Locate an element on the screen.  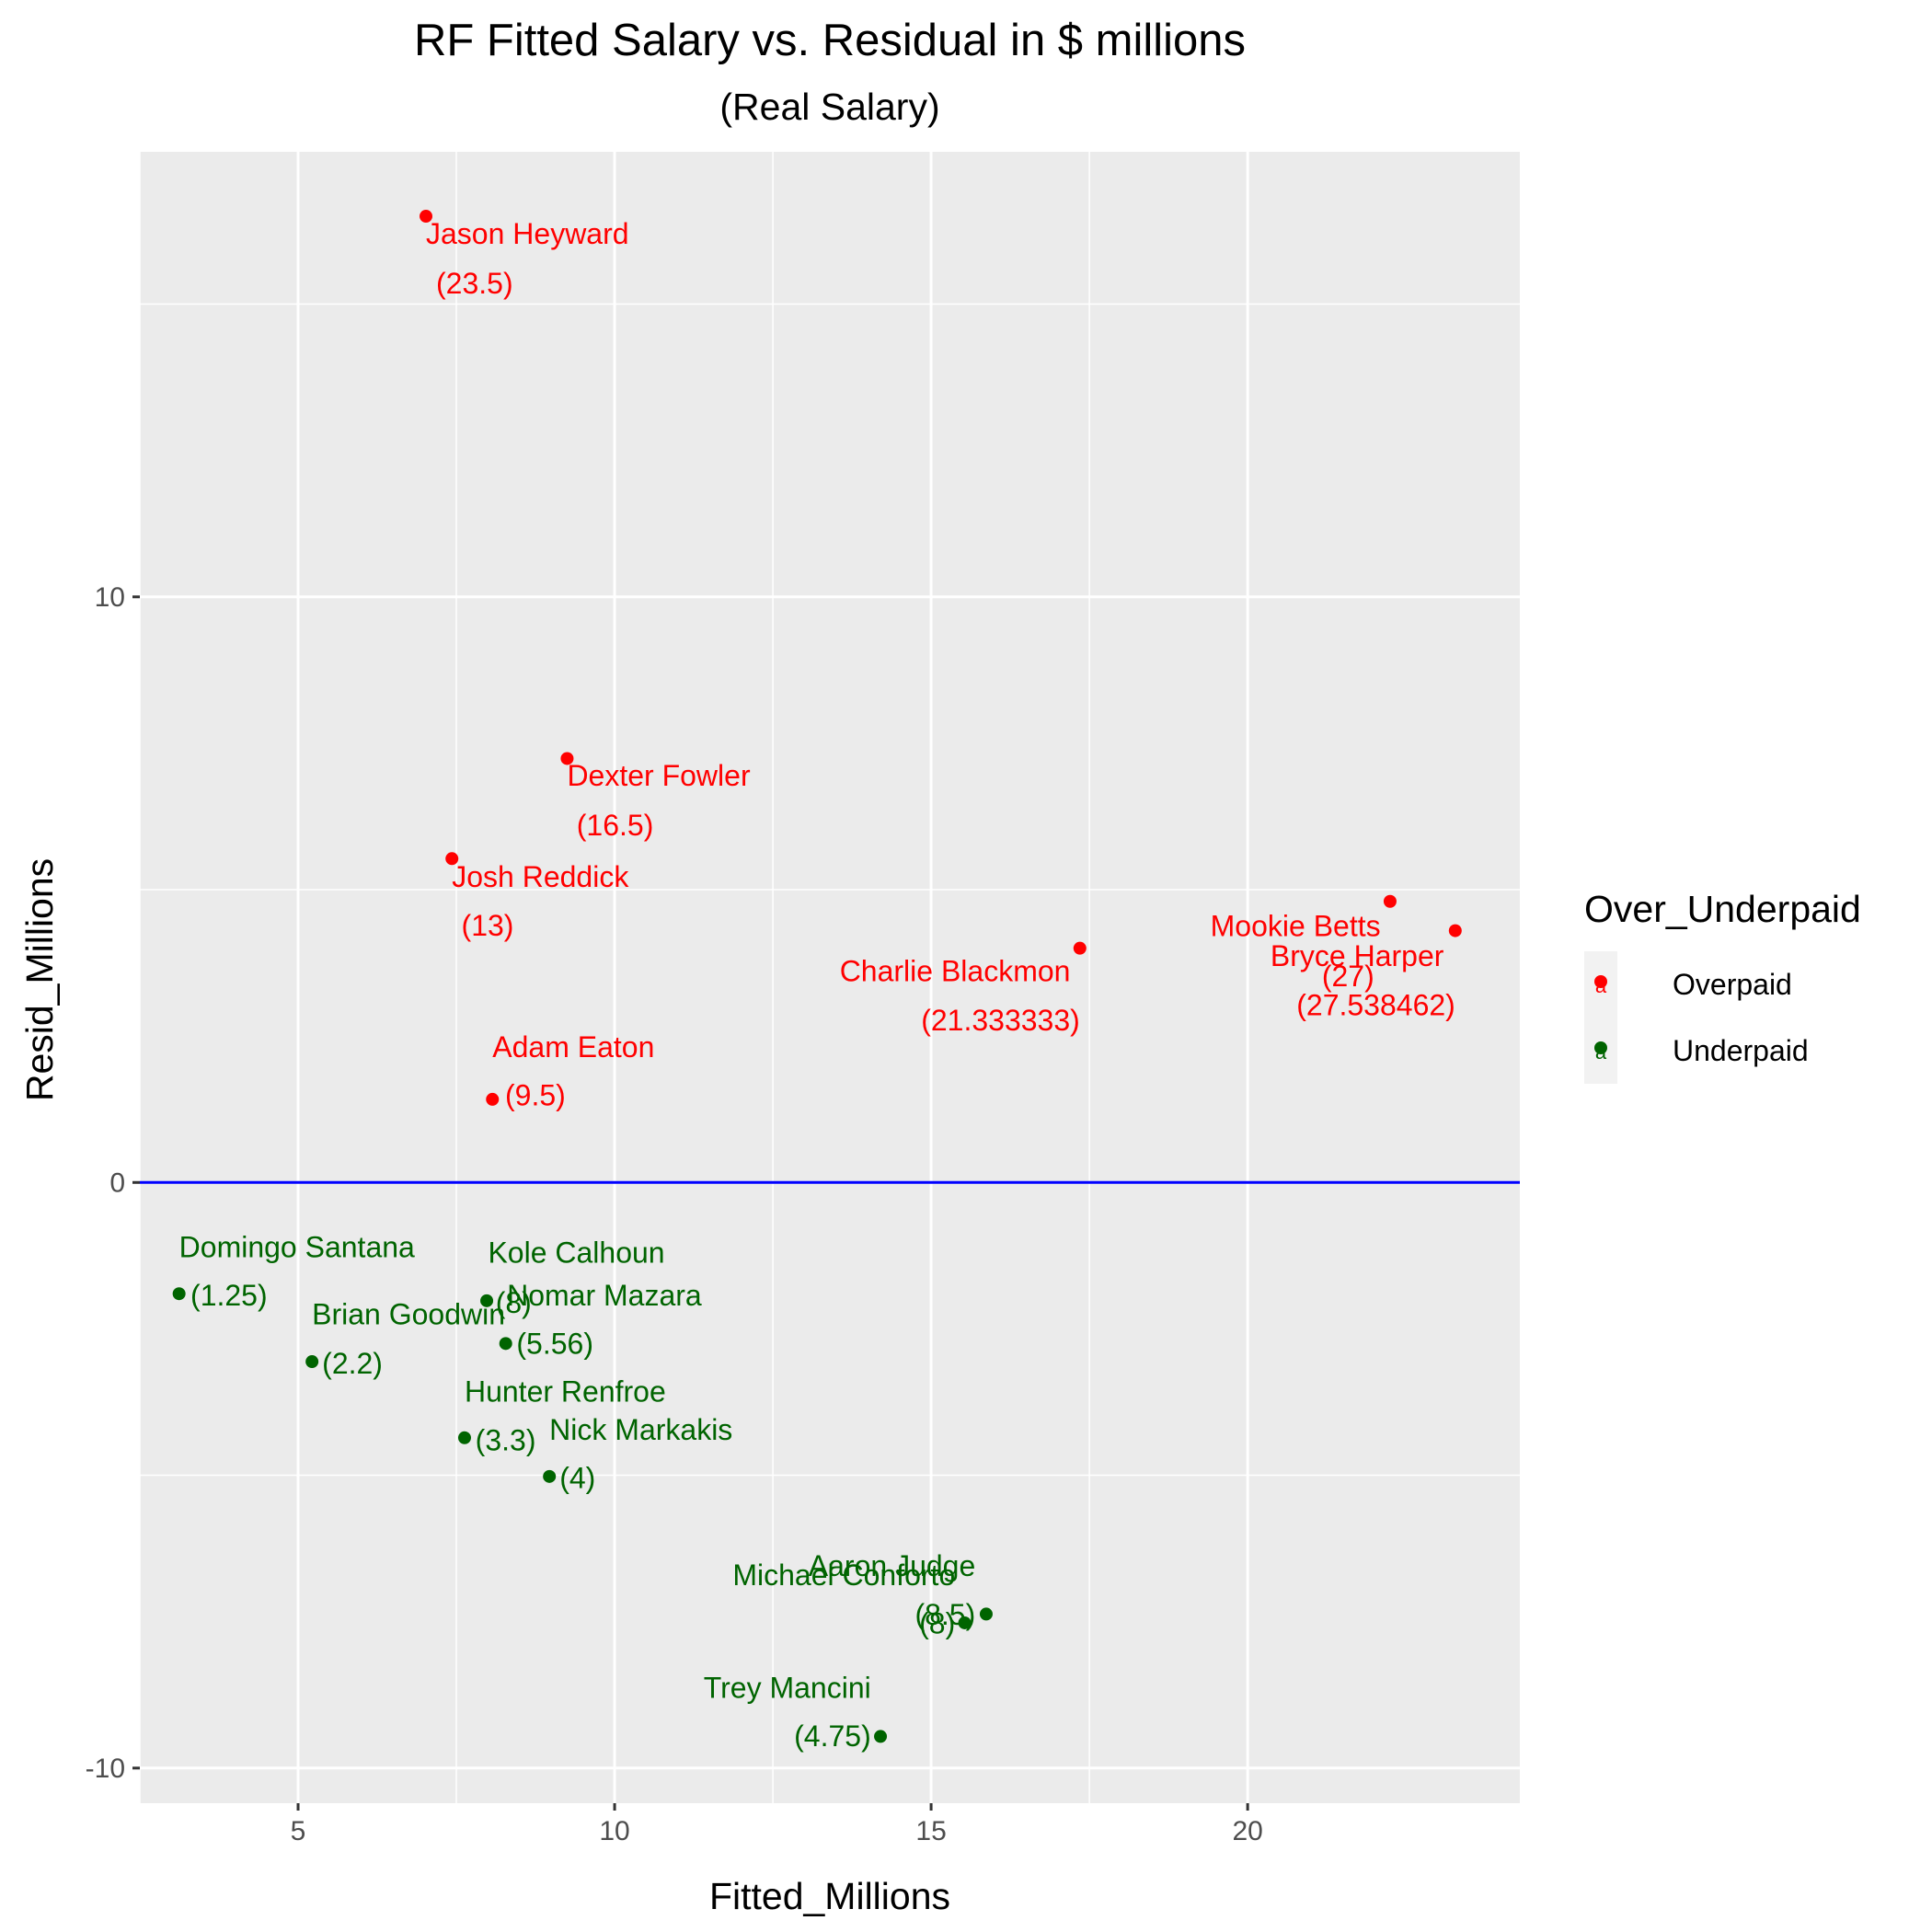
y-tick-label: -10 is located at coordinates (105, 1769).